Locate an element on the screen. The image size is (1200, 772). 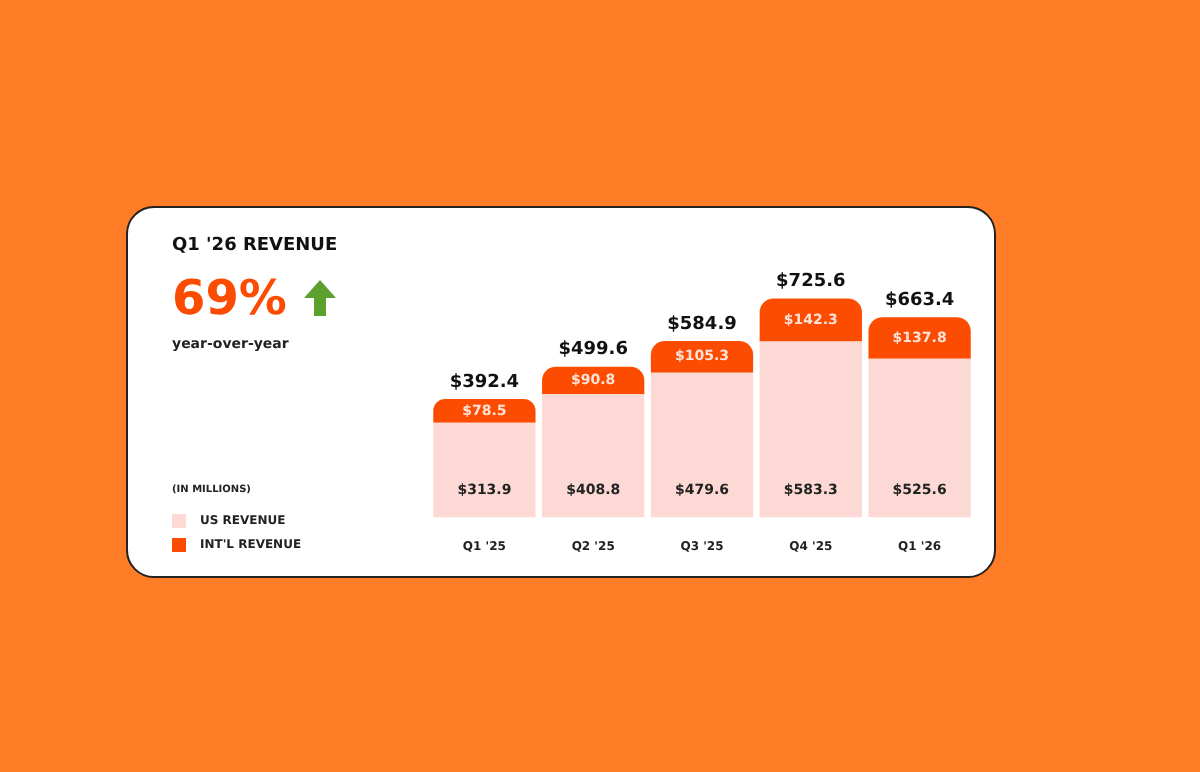
total-label: $499.6 is located at coordinates (593, 350).